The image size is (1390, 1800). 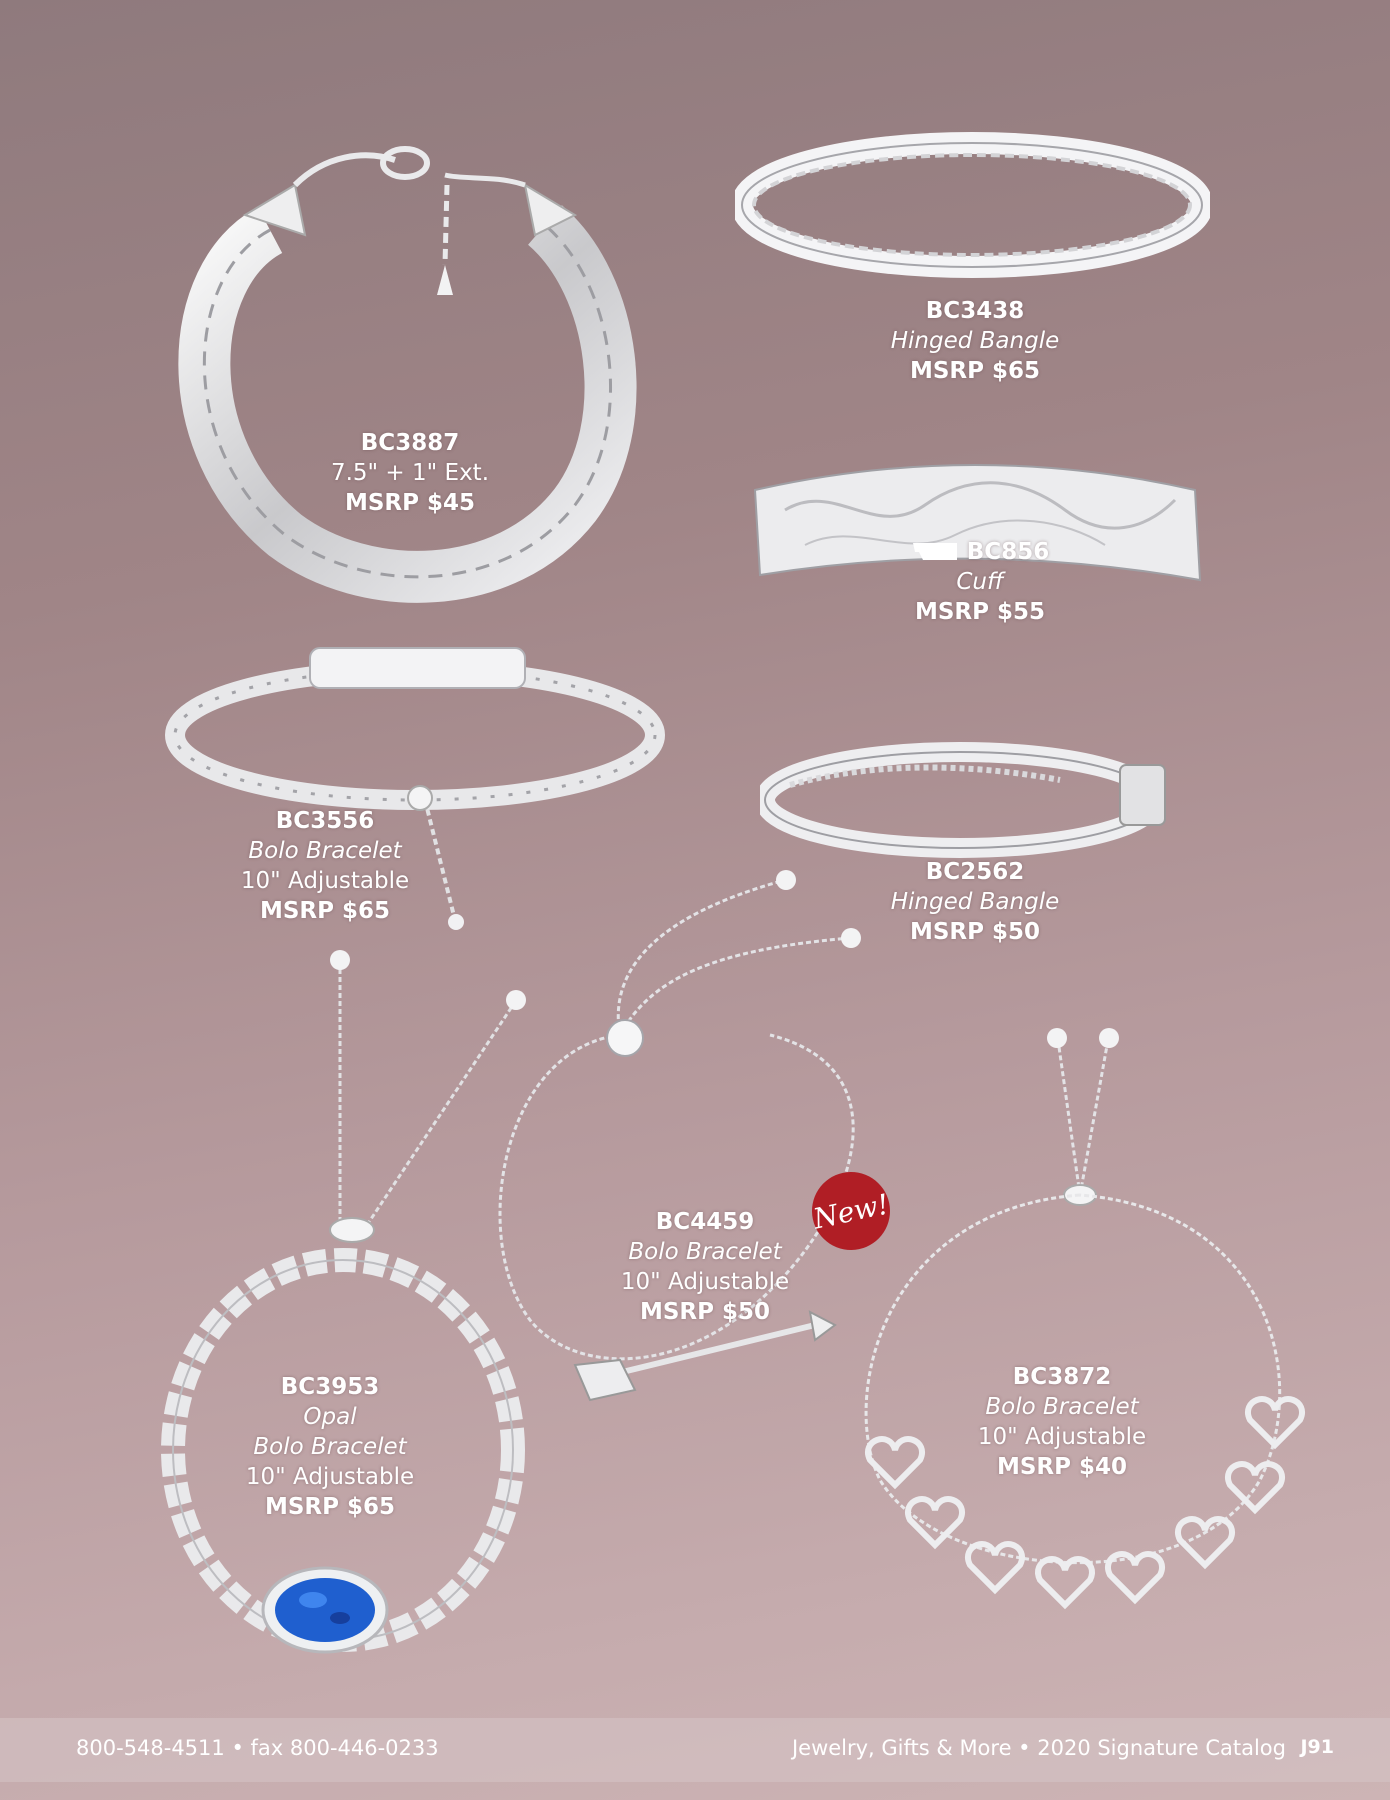 I want to click on product-price: MSRP $40, so click(x=1062, y=1467).